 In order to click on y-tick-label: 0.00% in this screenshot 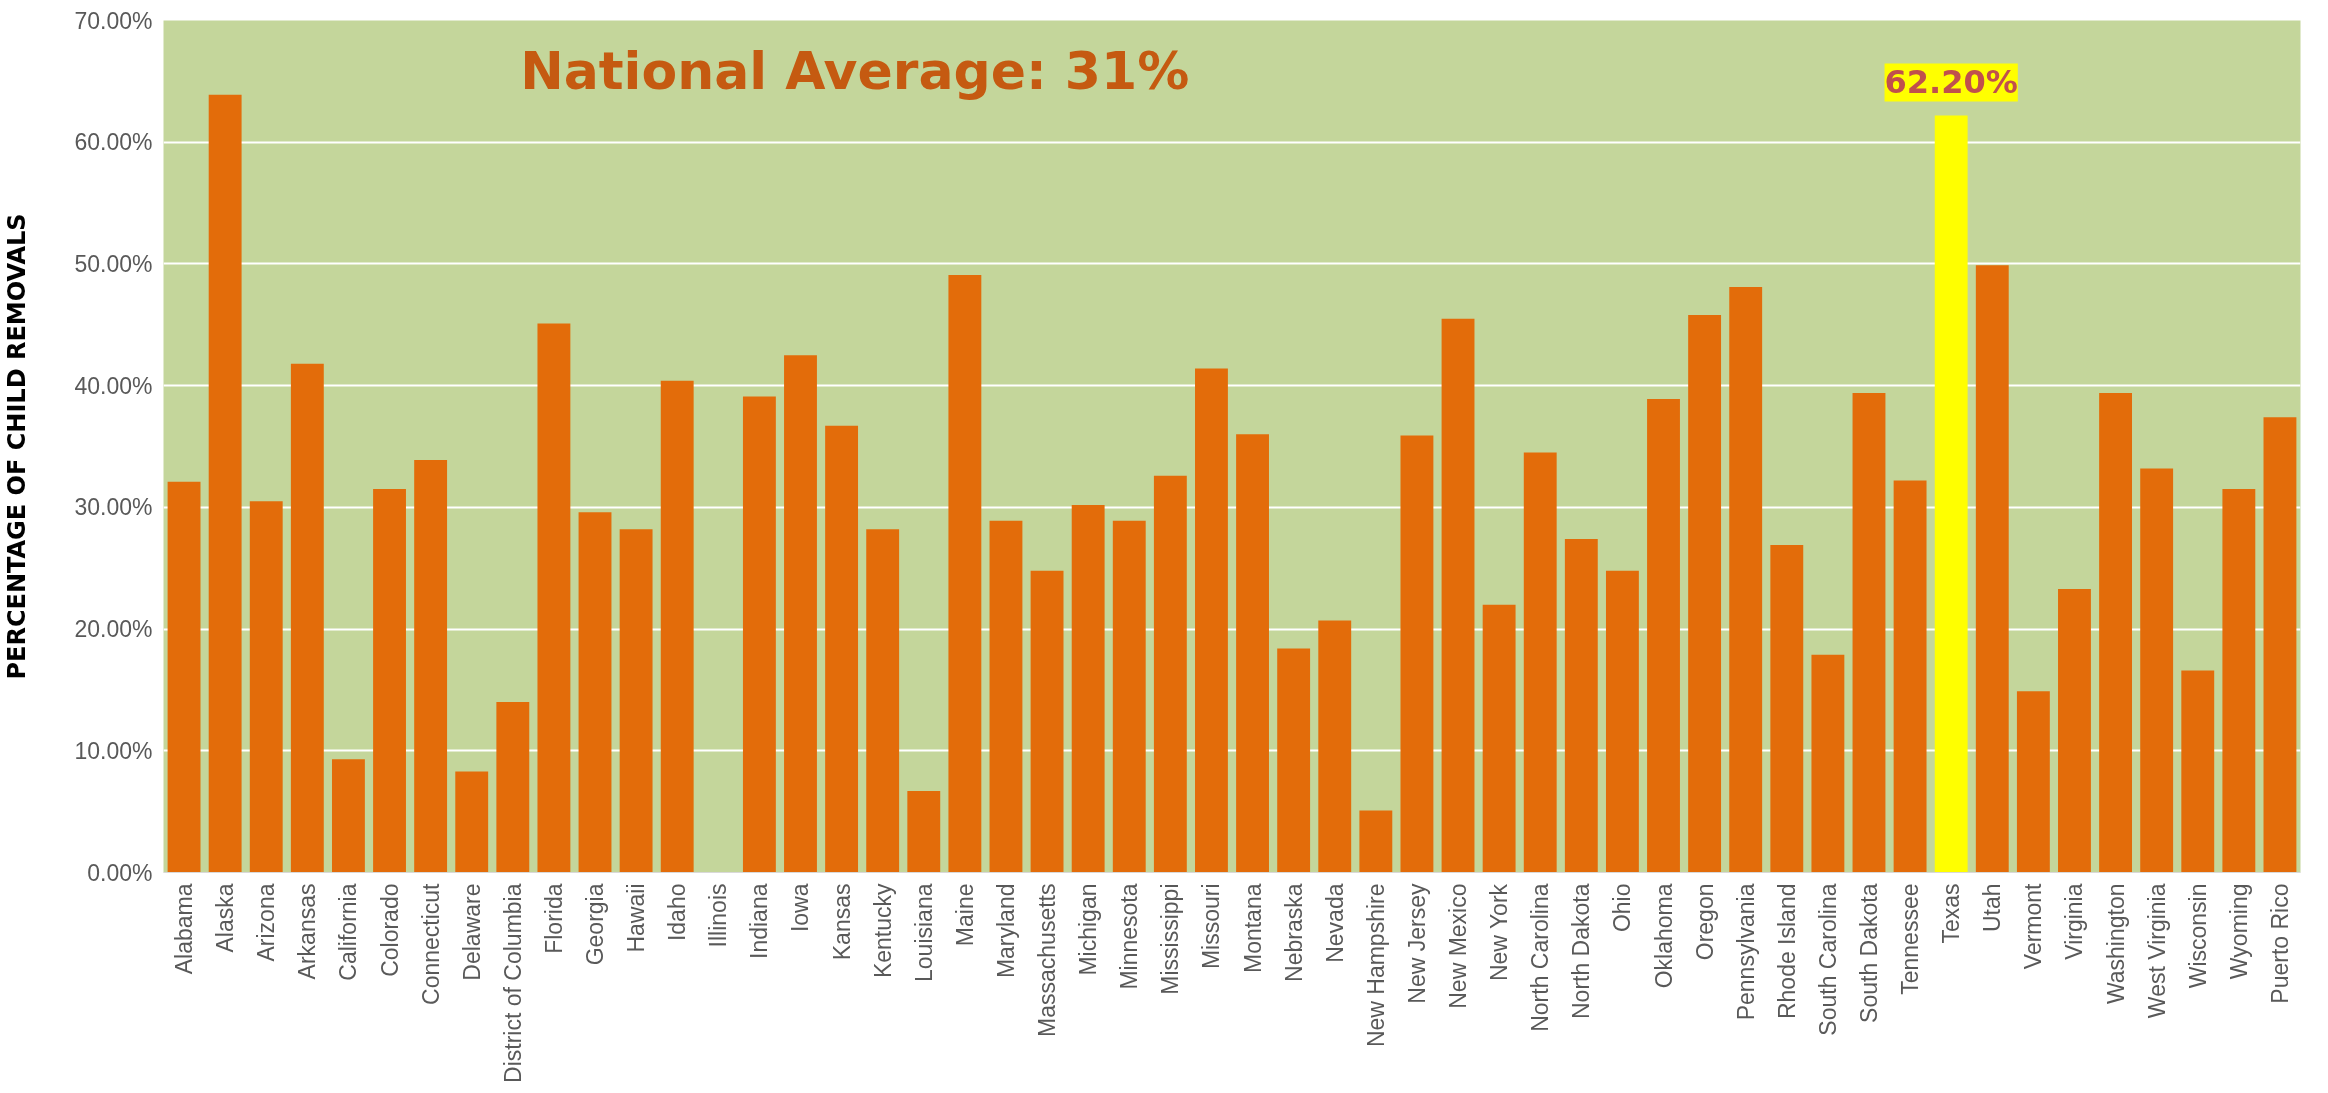, I will do `click(120, 872)`.